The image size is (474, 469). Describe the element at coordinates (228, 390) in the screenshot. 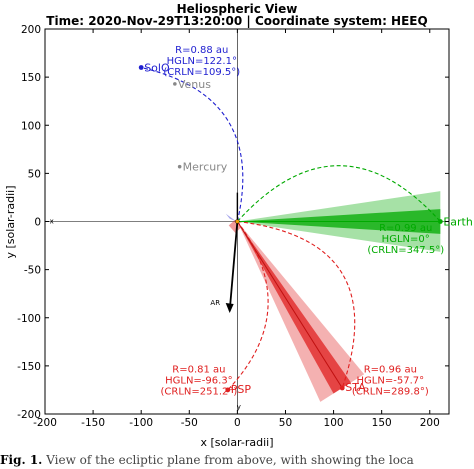

I see `body-marker-psp` at that location.